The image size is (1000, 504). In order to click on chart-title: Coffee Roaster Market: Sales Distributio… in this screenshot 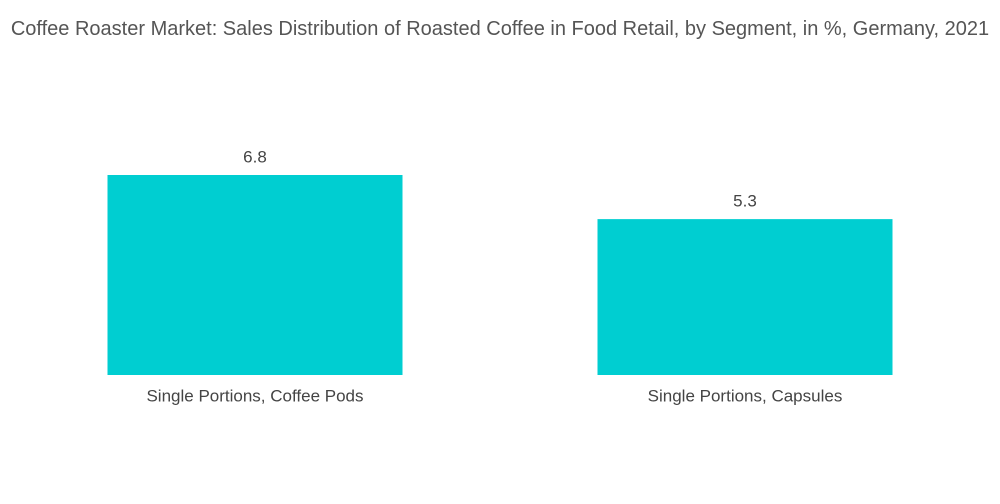, I will do `click(500, 29)`.